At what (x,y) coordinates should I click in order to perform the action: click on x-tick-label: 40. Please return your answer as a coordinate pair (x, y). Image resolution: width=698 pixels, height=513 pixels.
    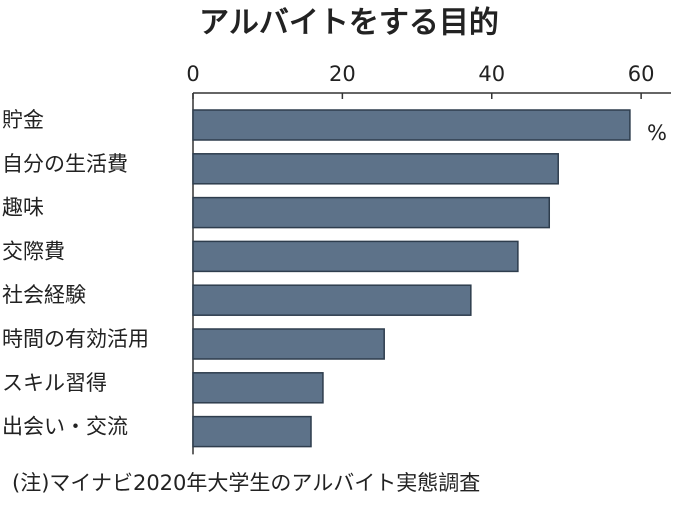
    Looking at the image, I should click on (491, 74).